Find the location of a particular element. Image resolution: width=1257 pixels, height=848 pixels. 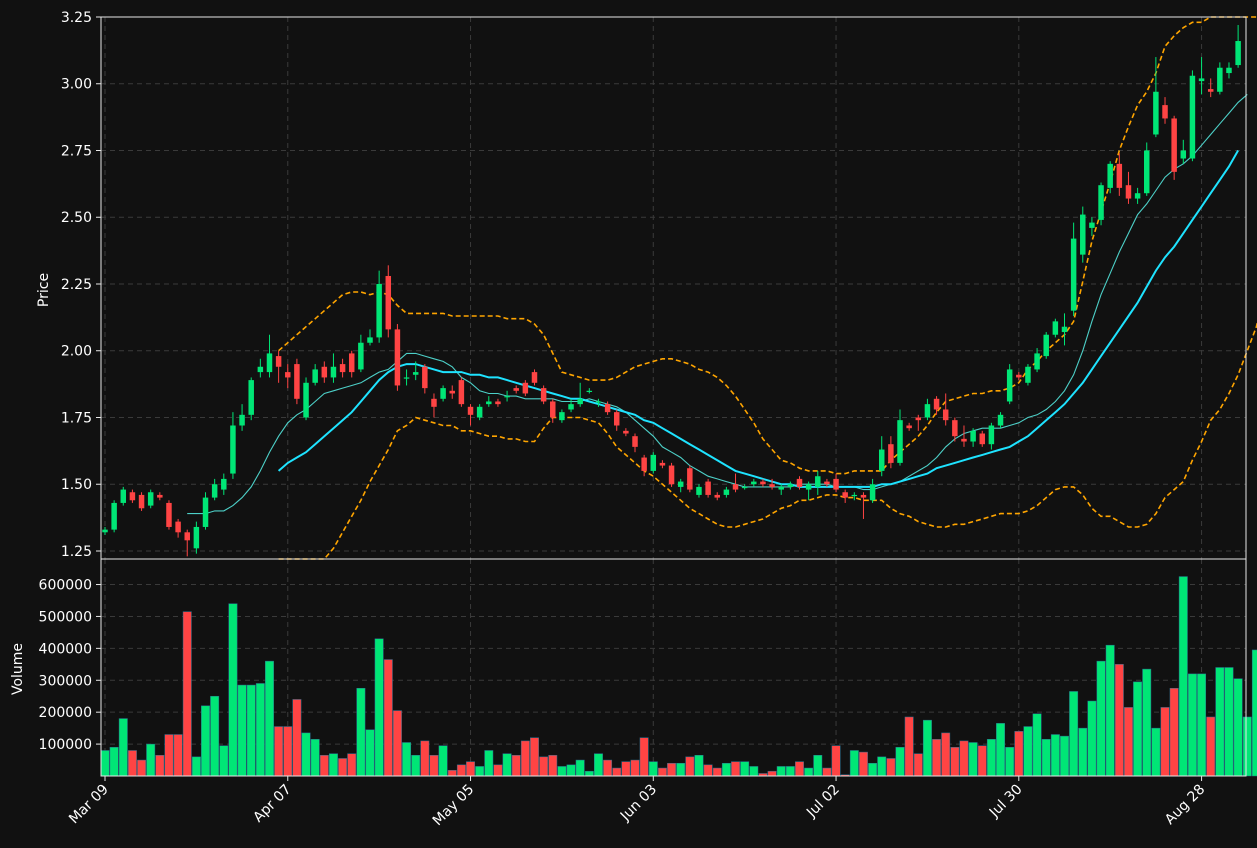

volume-axis-label: Volume is located at coordinates (18, 669).